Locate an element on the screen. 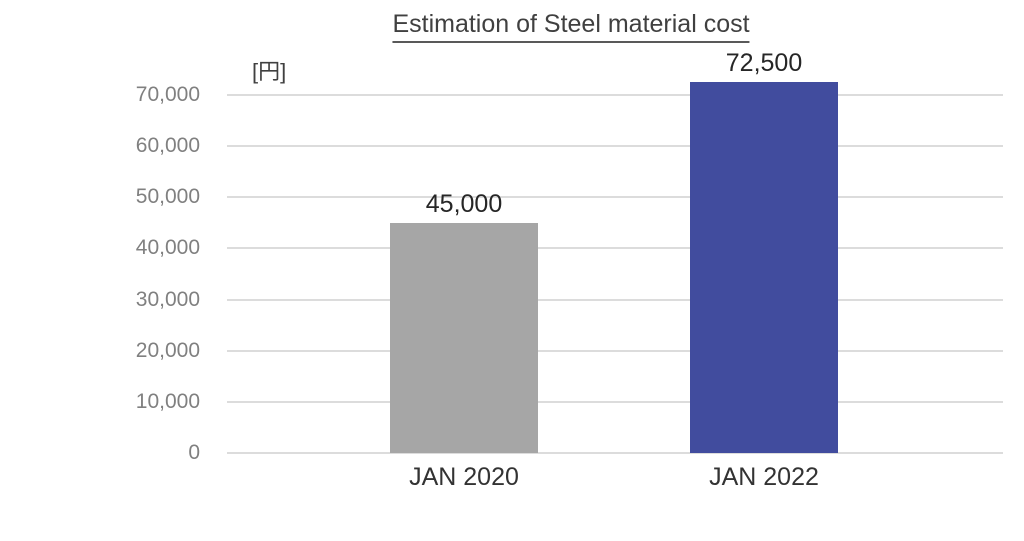  bar-value-label: 72,500 is located at coordinates (764, 63).